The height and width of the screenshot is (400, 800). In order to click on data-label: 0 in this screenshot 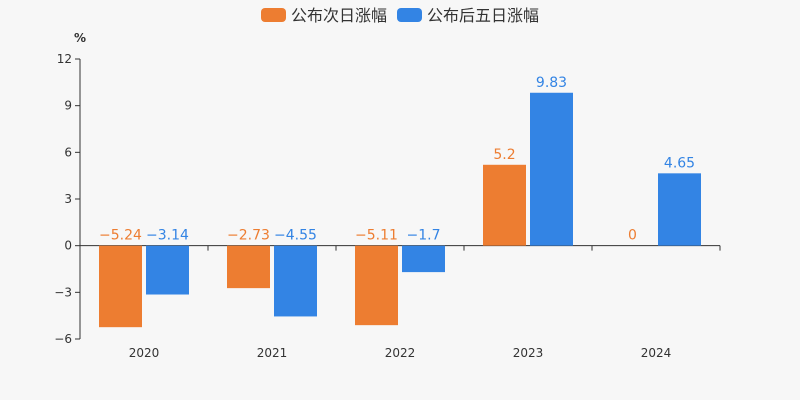, I will do `click(632, 236)`.